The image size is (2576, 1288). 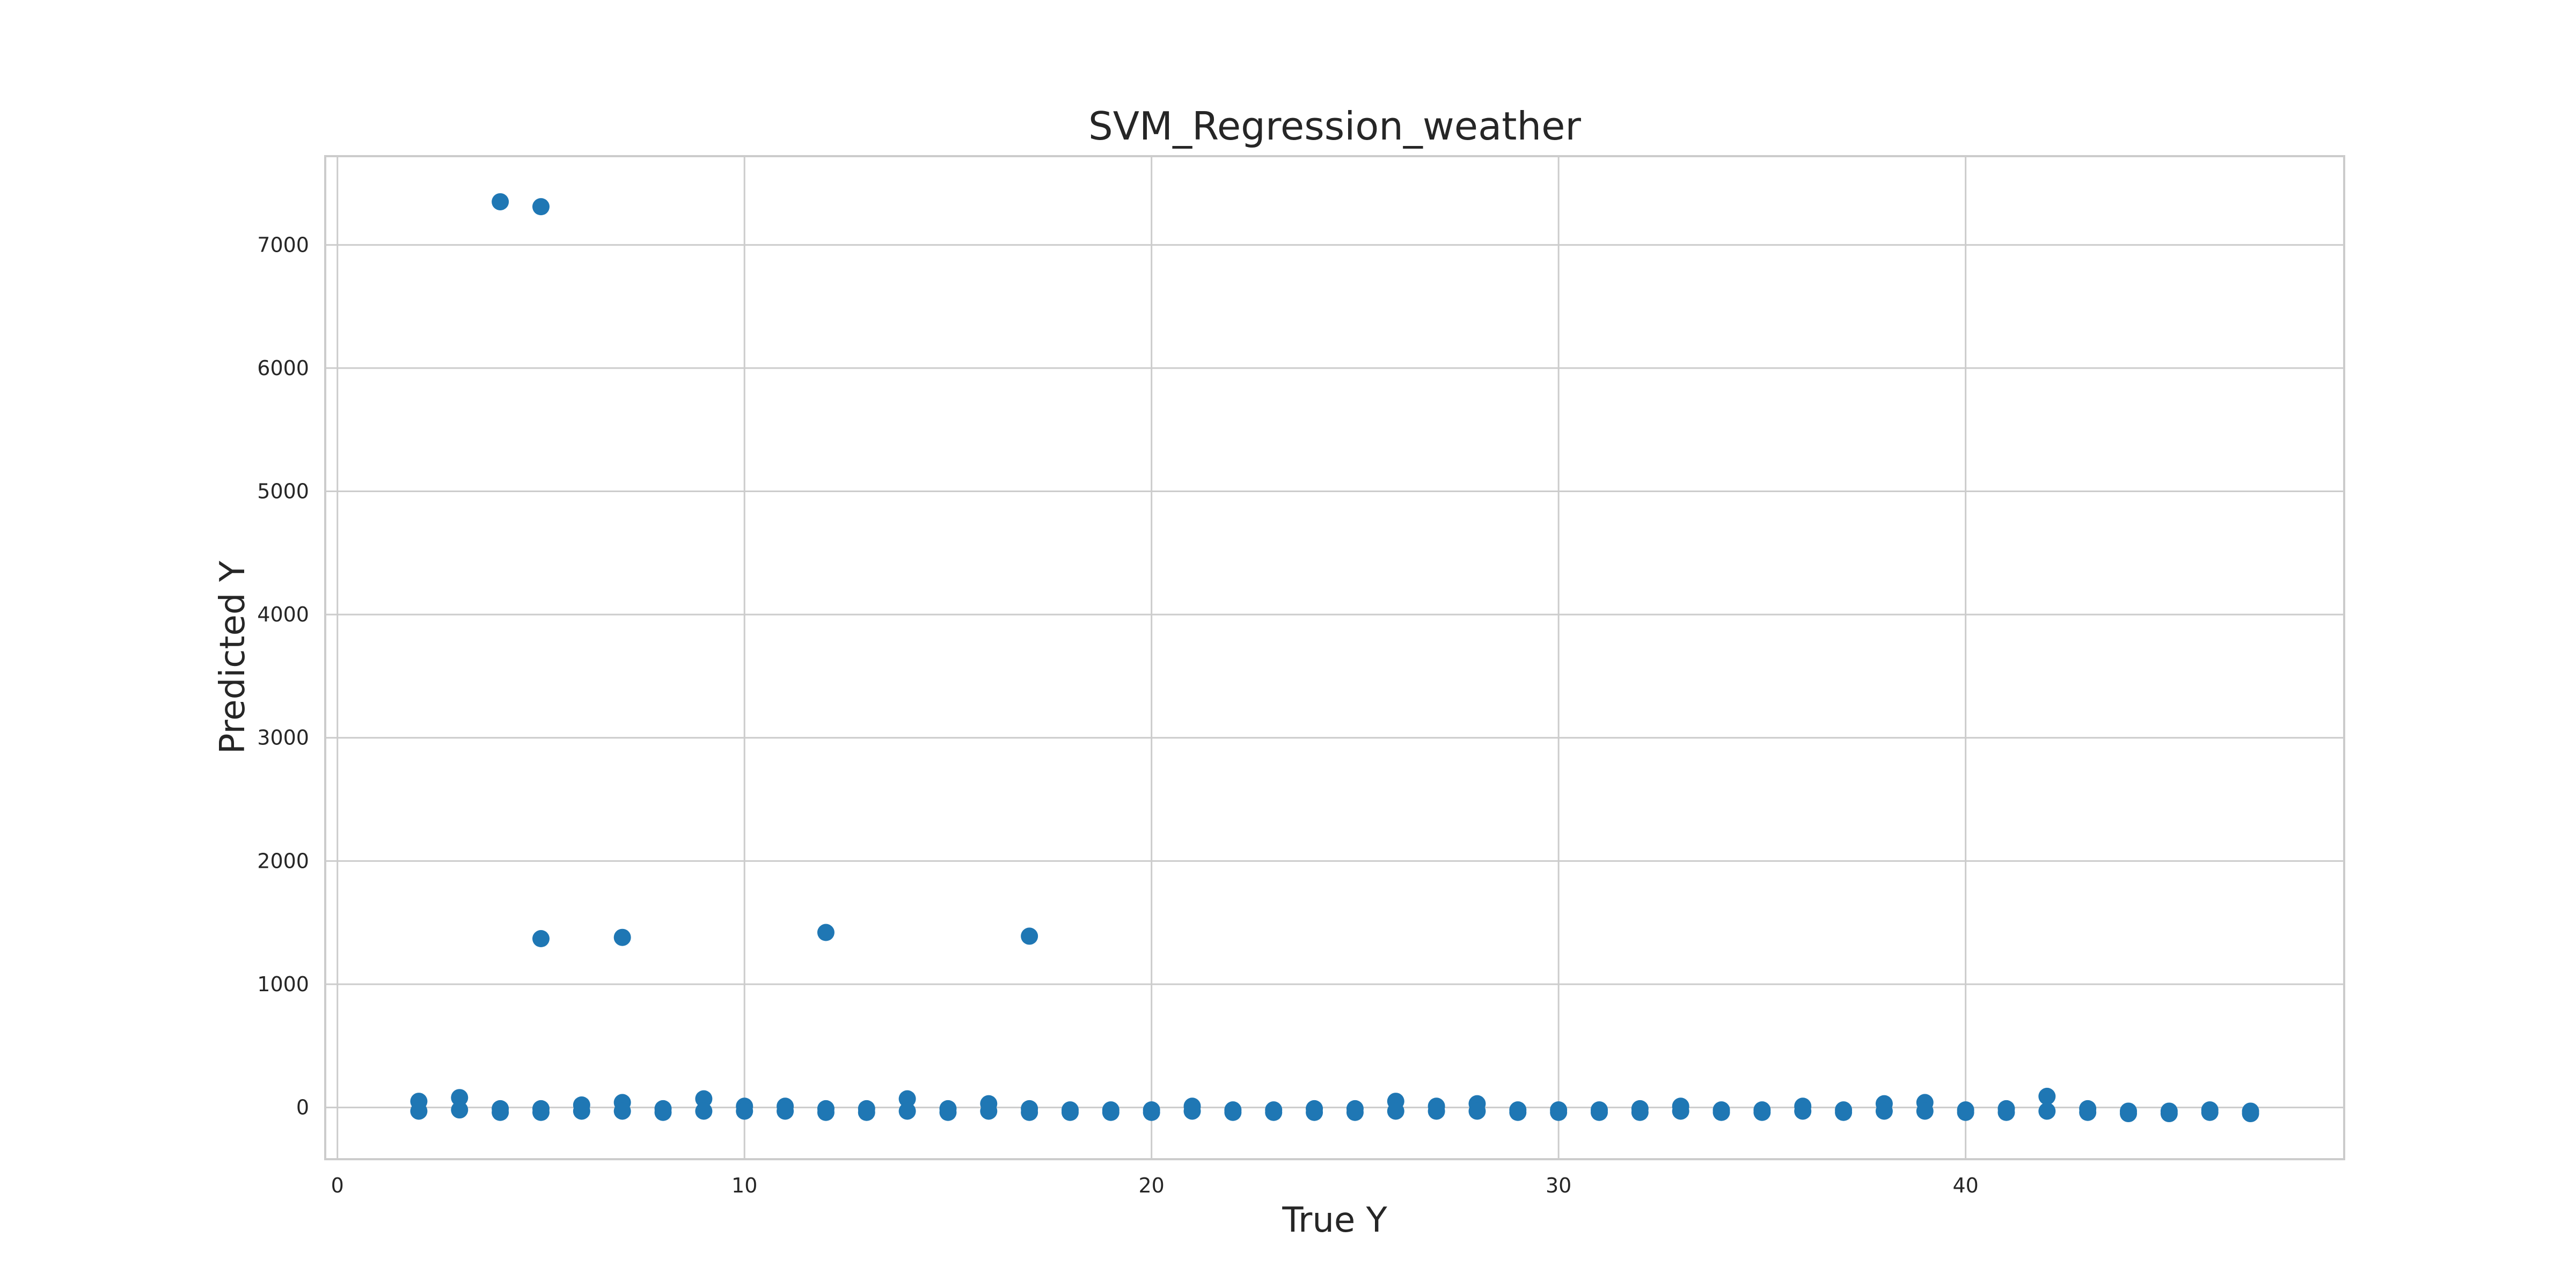 What do you see at coordinates (283, 738) in the screenshot?
I see `y-tick-label: 3000` at bounding box center [283, 738].